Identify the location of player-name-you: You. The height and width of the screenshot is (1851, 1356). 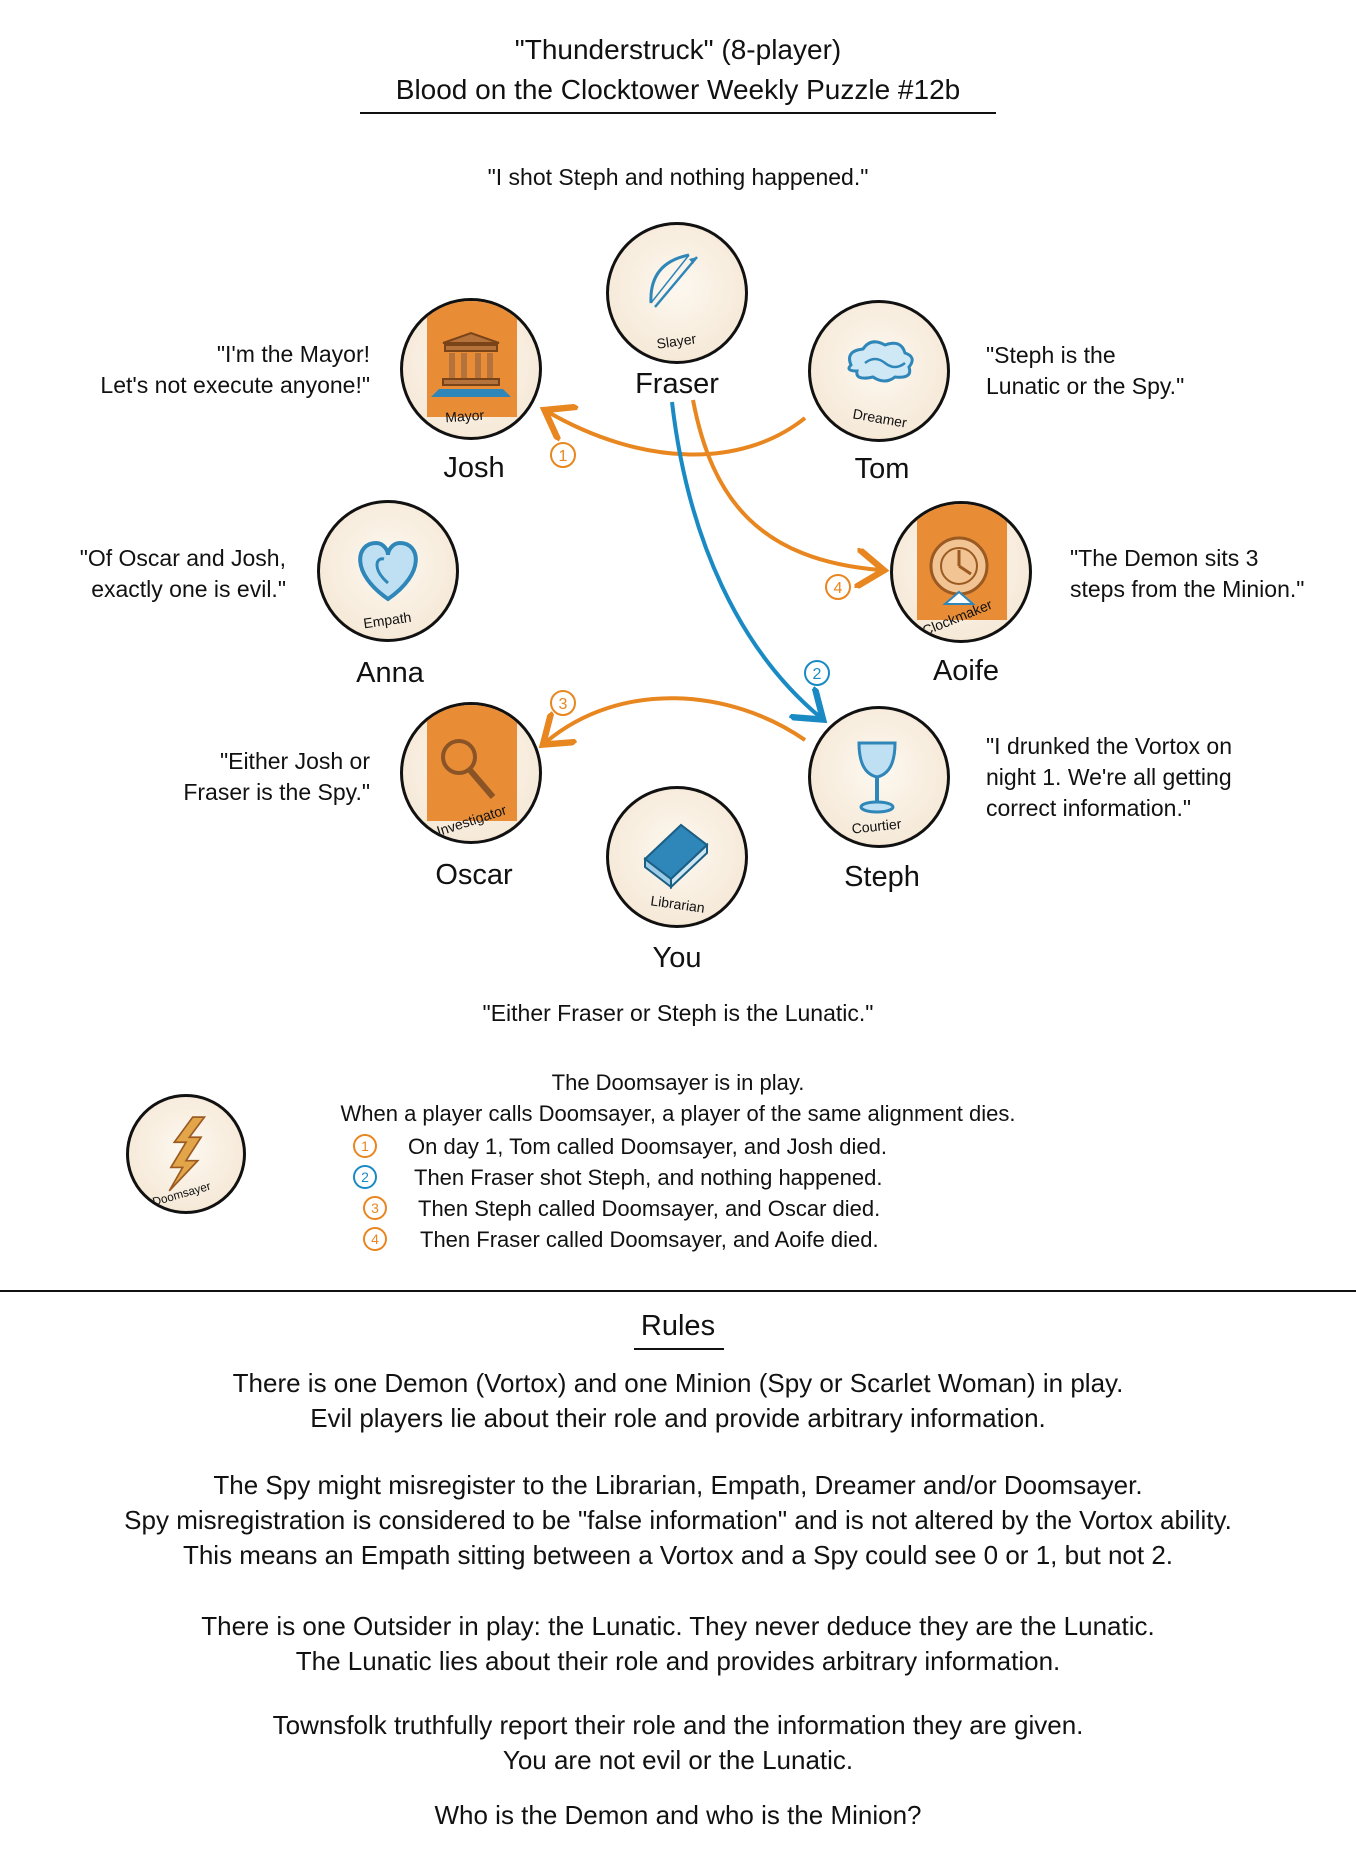
(677, 958).